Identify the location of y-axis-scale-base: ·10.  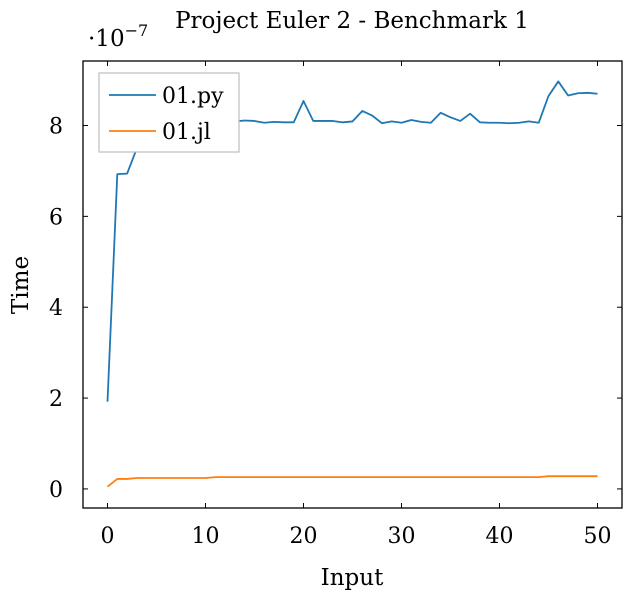
(106, 39).